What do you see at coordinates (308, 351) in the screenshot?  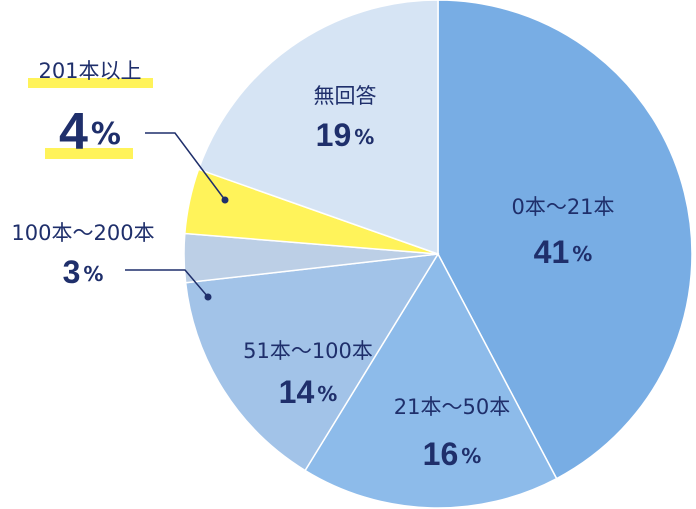 I see `slice-label: 51本～100本` at bounding box center [308, 351].